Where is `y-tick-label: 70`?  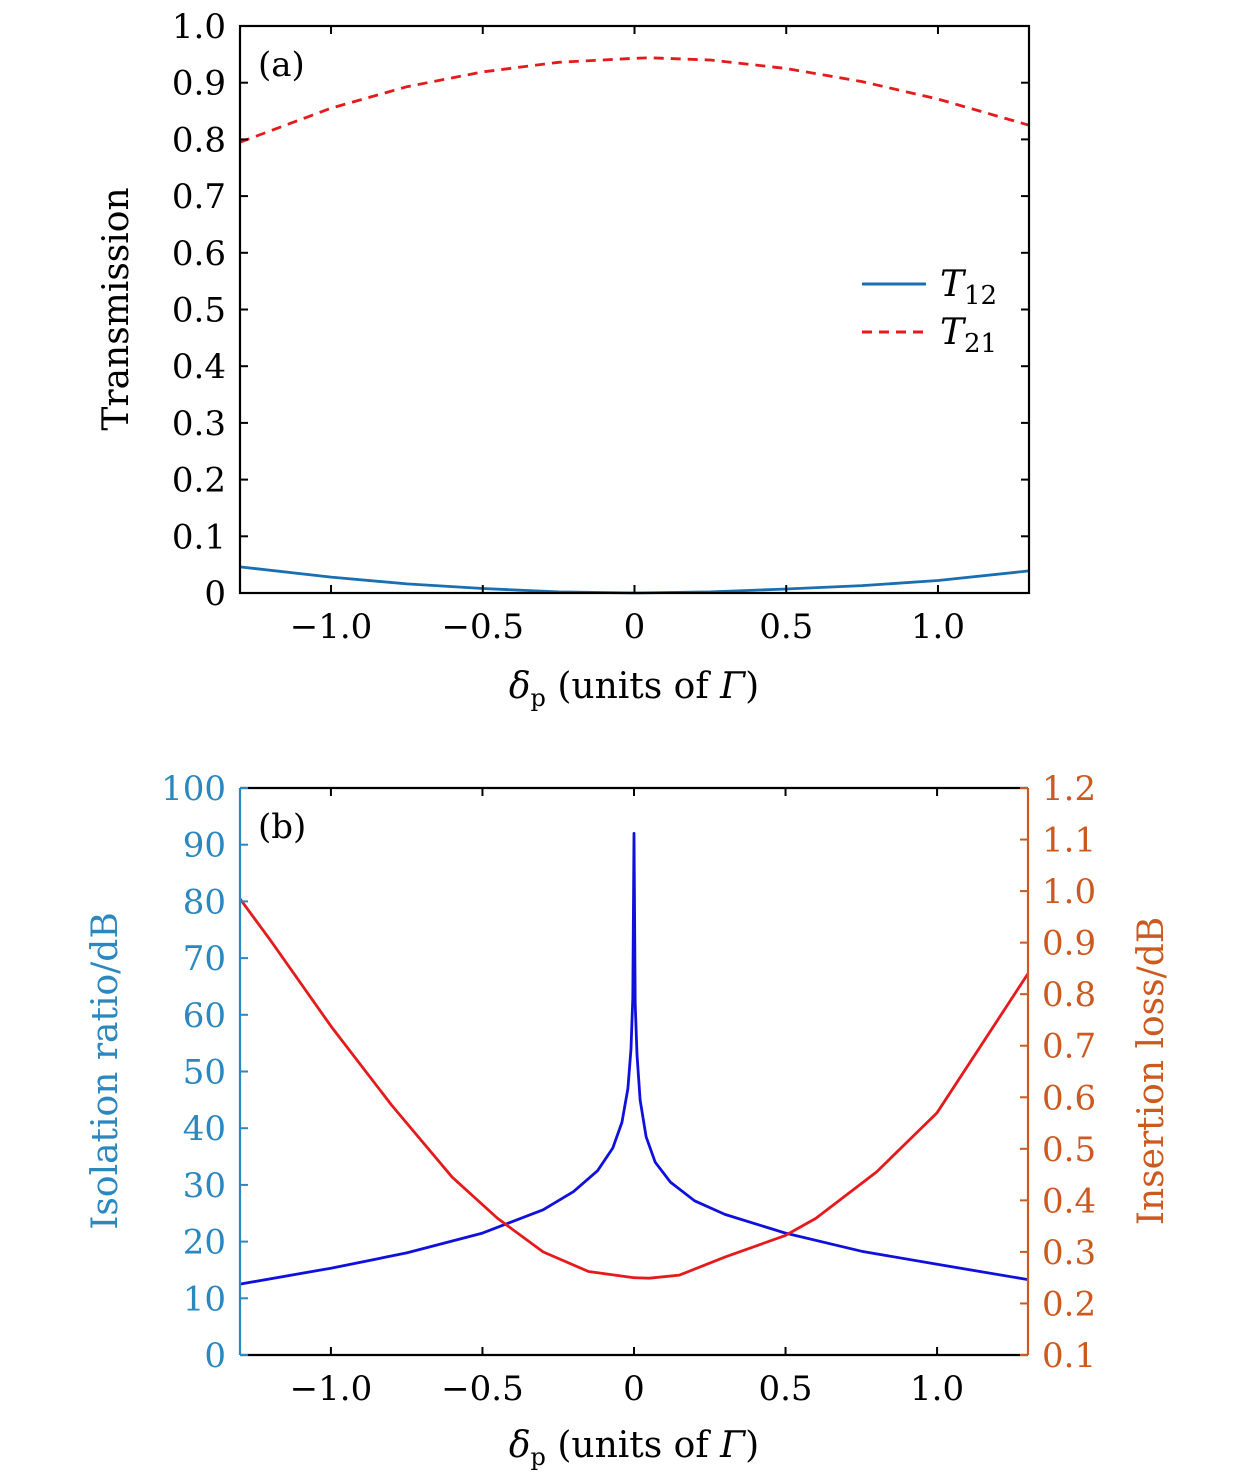
y-tick-label: 70 is located at coordinates (204, 959).